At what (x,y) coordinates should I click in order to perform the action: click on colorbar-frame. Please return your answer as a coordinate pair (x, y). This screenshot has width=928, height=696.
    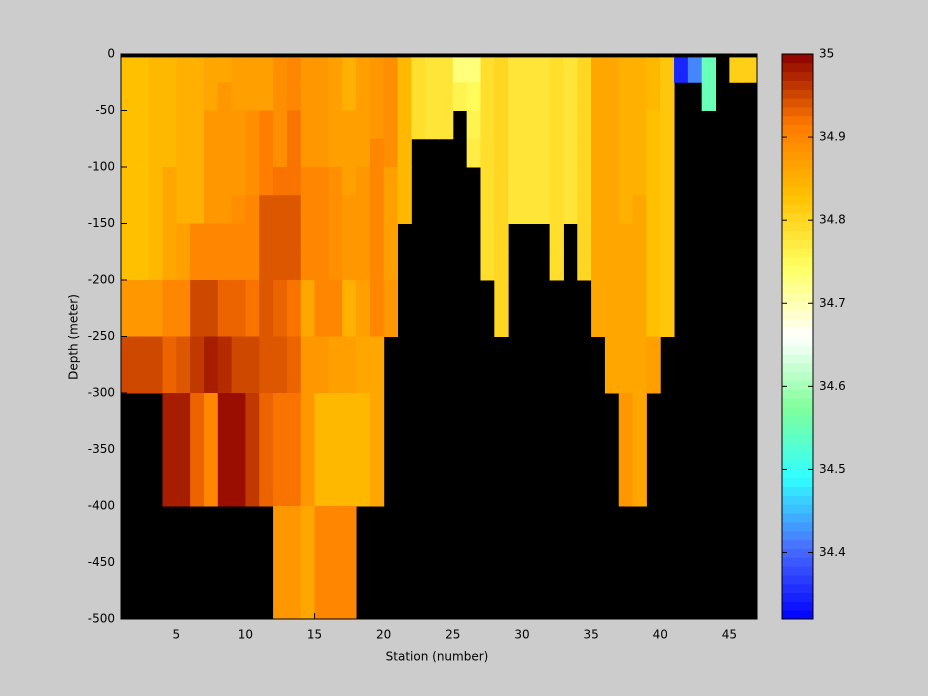
    Looking at the image, I should click on (797, 336).